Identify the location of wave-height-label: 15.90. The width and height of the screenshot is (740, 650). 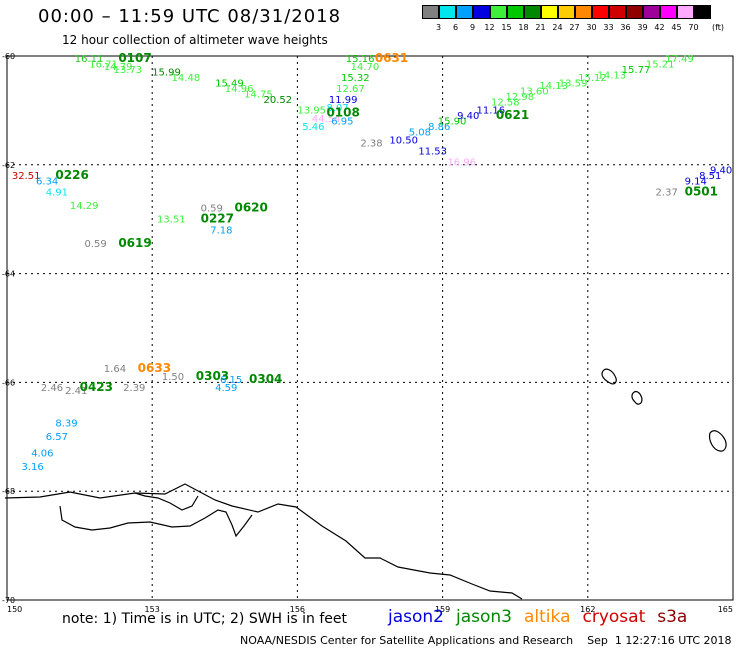
(452, 122).